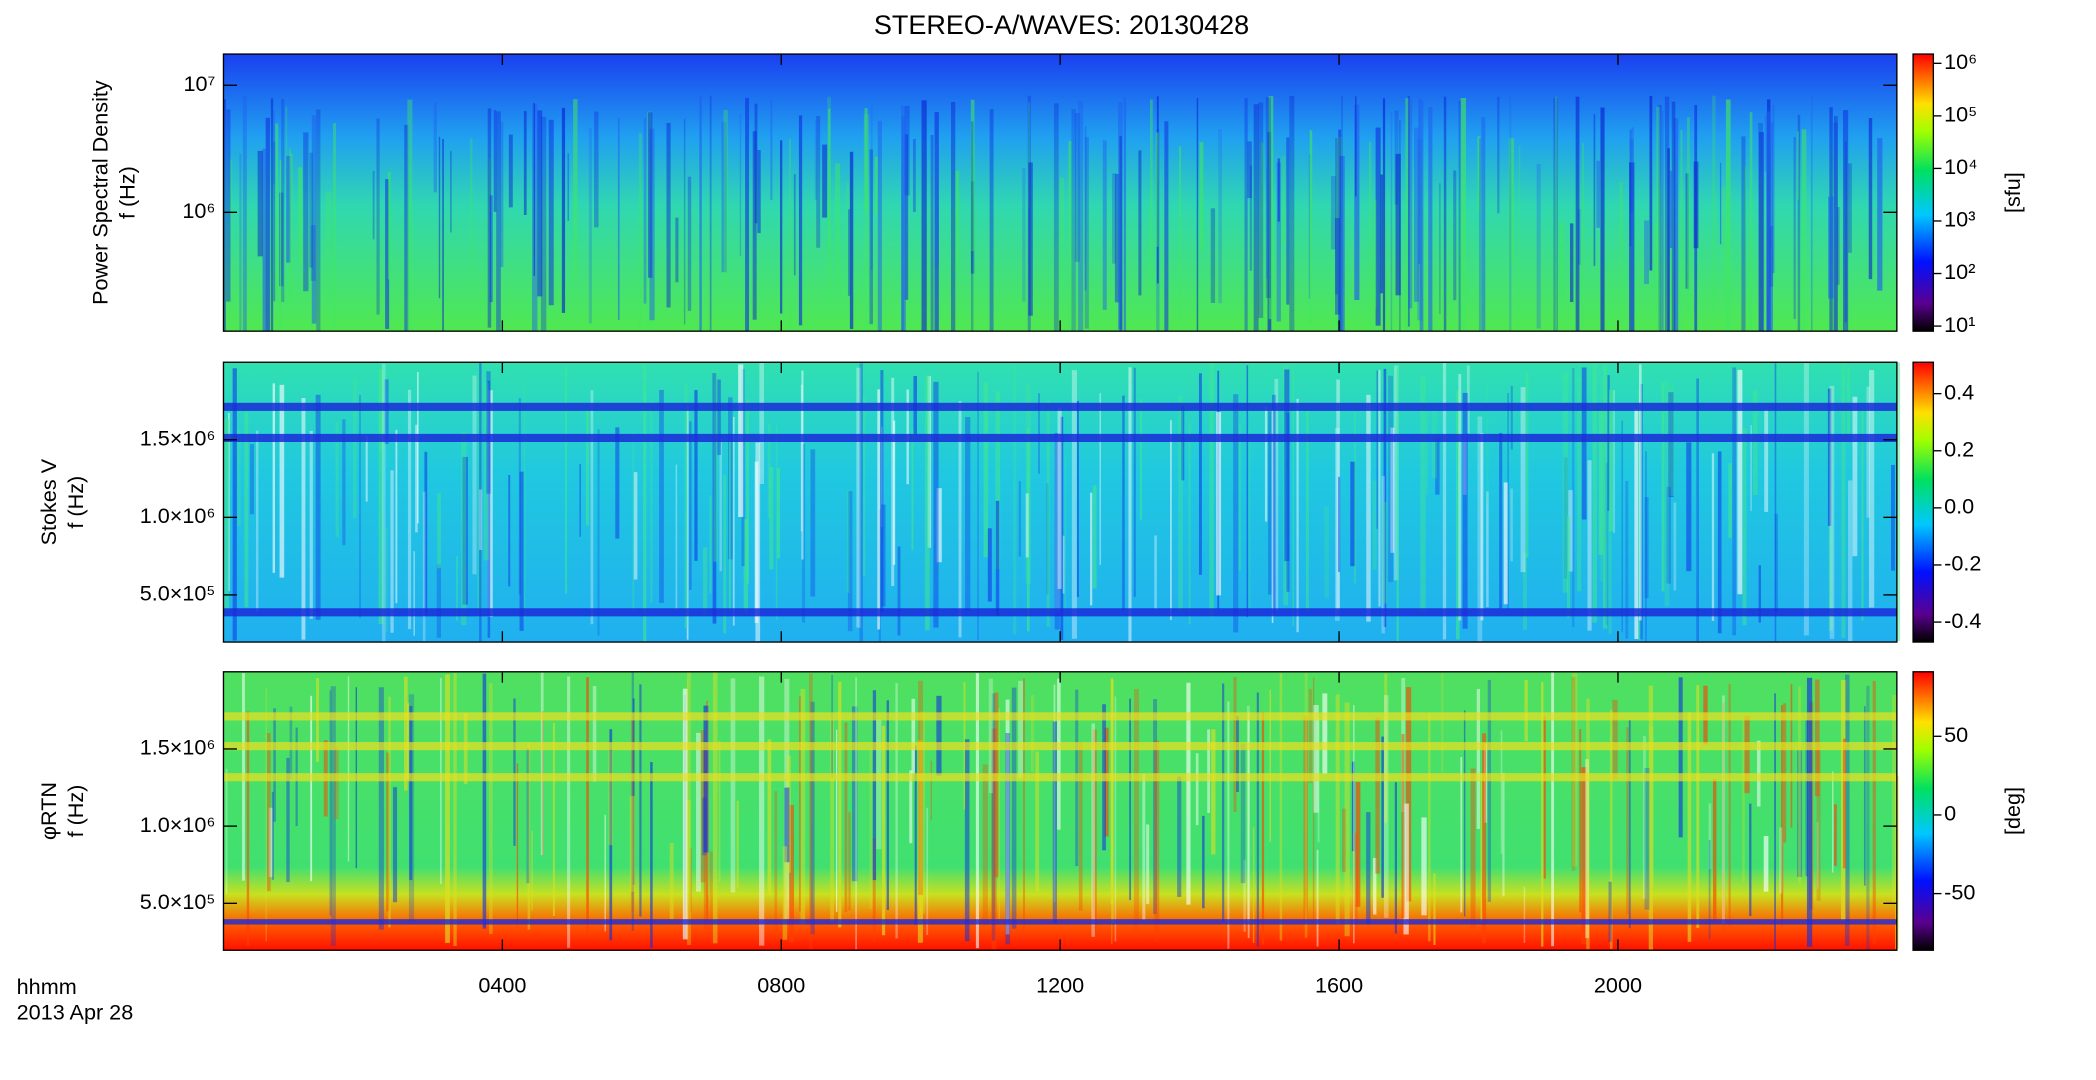 The height and width of the screenshot is (1080, 2096). I want to click on colorbar-tick-label: 0.2, so click(1959, 448).